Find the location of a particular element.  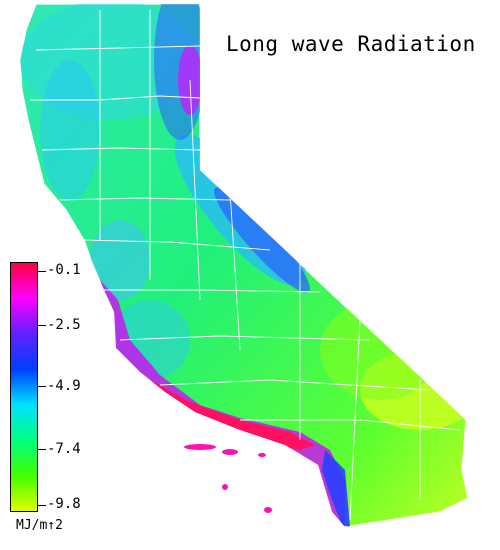

legend-label-max: -0.1 is located at coordinates (64, 270).